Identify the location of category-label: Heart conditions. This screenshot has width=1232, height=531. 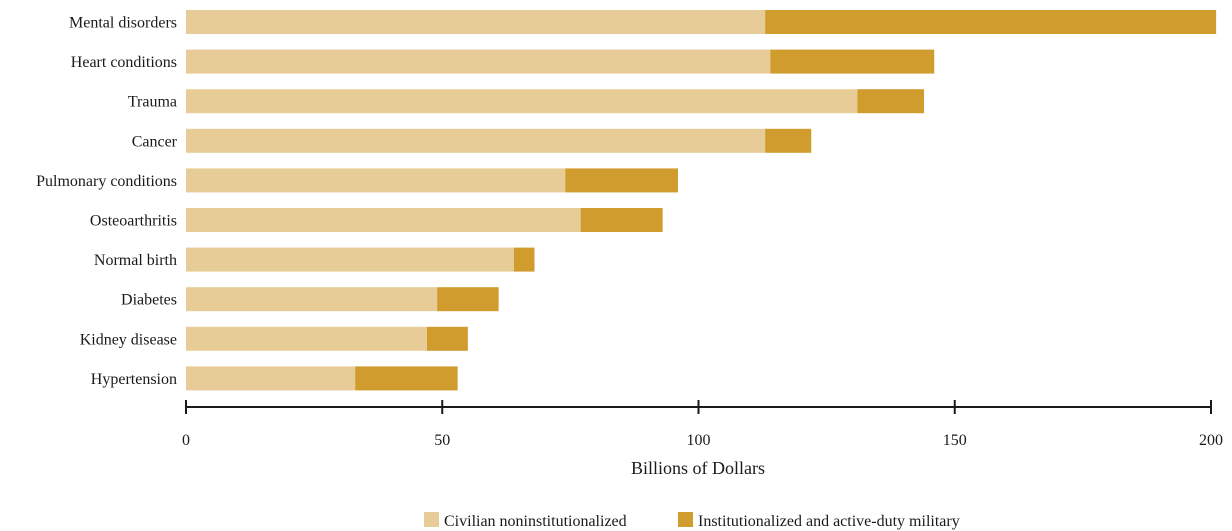
(124, 62).